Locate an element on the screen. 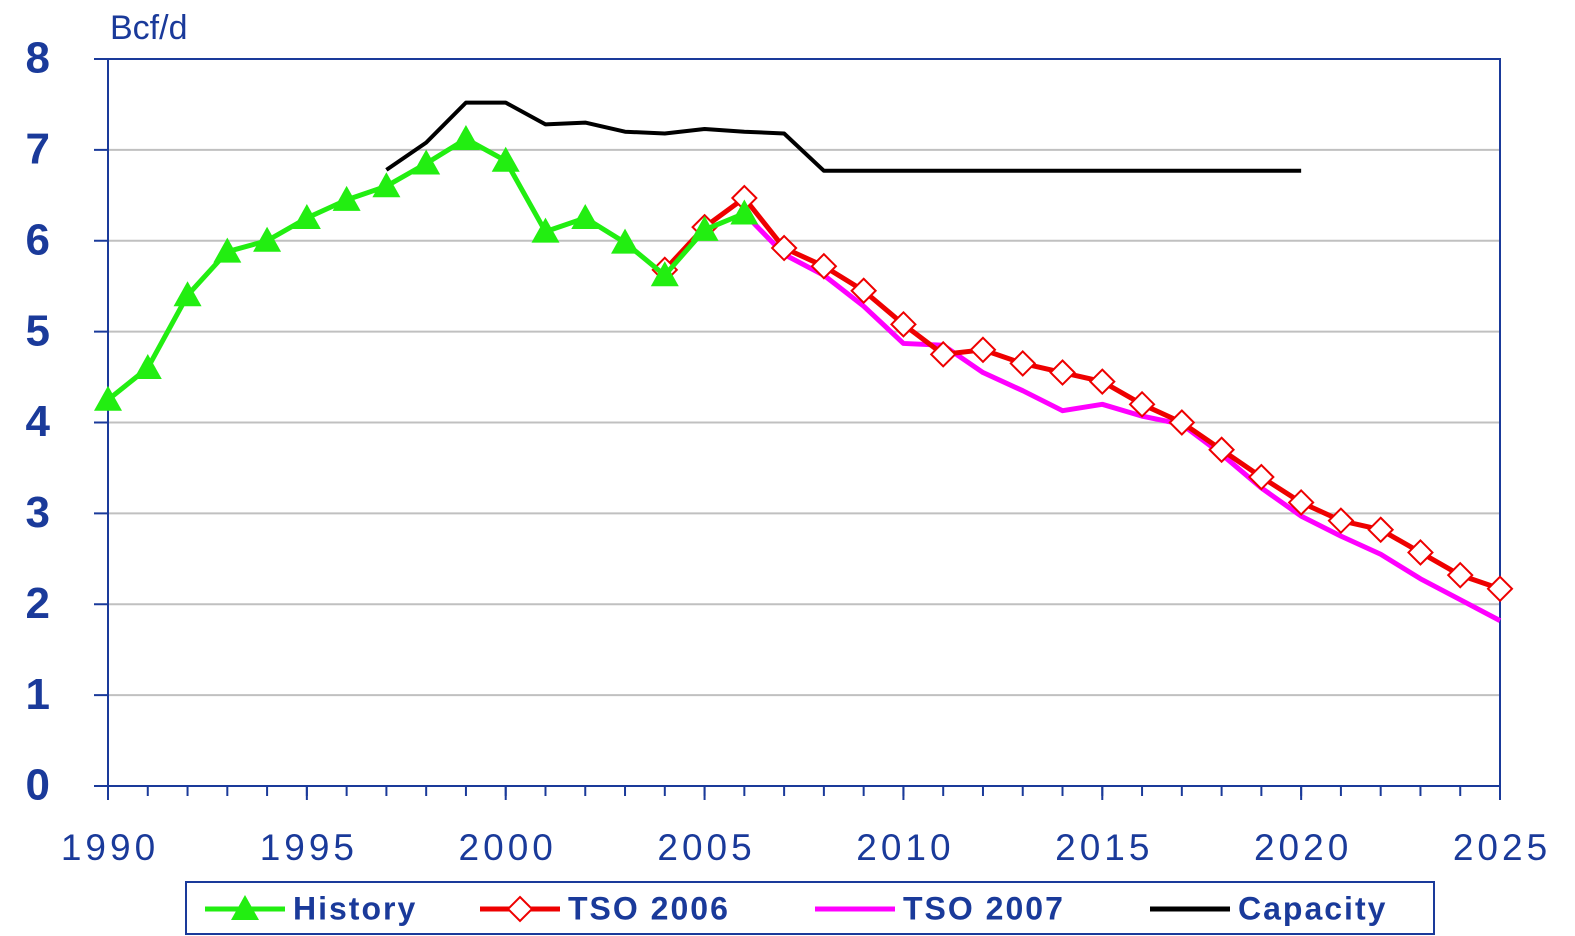 The width and height of the screenshot is (1575, 936). x-tick-label: 1995 is located at coordinates (309, 847).